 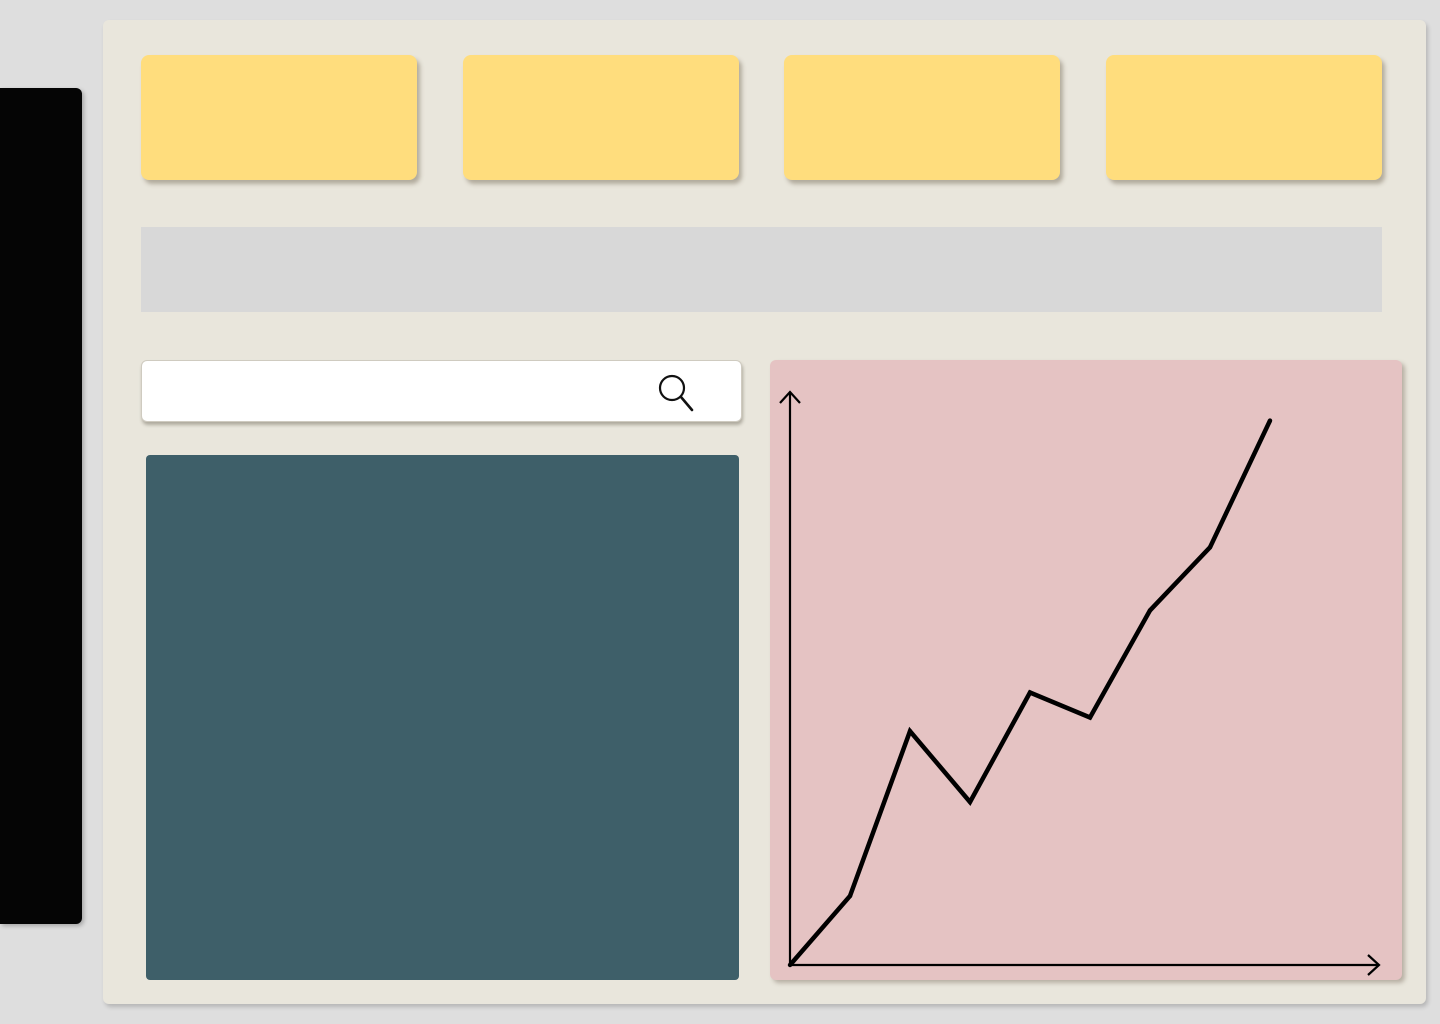 I want to click on banner, so click(x=761, y=269).